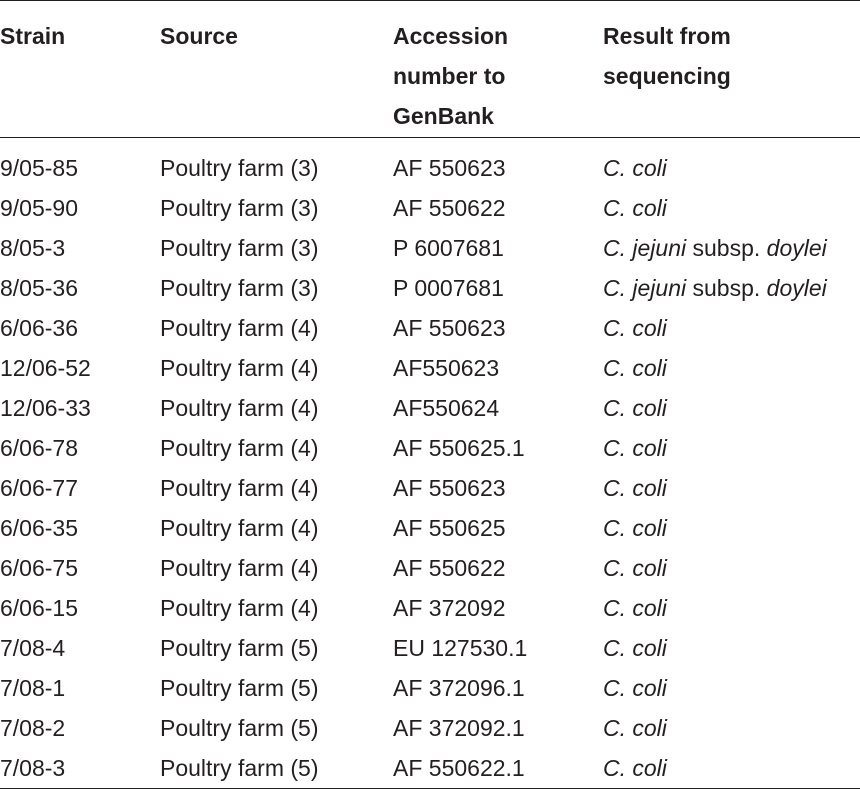 The height and width of the screenshot is (791, 860). I want to click on header-source: Source, so click(199, 36).